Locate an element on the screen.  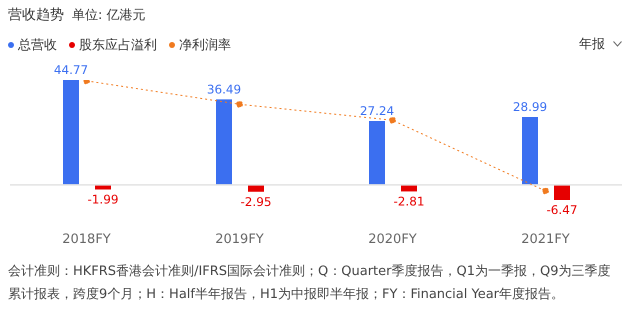
chart-subtitle: 单位: 亿港元 is located at coordinates (109, 15).